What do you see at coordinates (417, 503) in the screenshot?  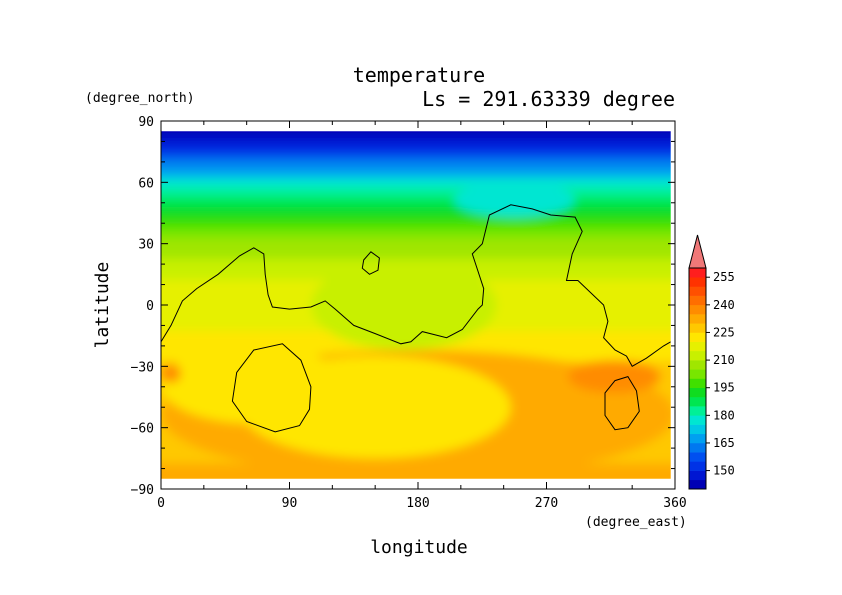 I see `x-tick-label: 180` at bounding box center [417, 503].